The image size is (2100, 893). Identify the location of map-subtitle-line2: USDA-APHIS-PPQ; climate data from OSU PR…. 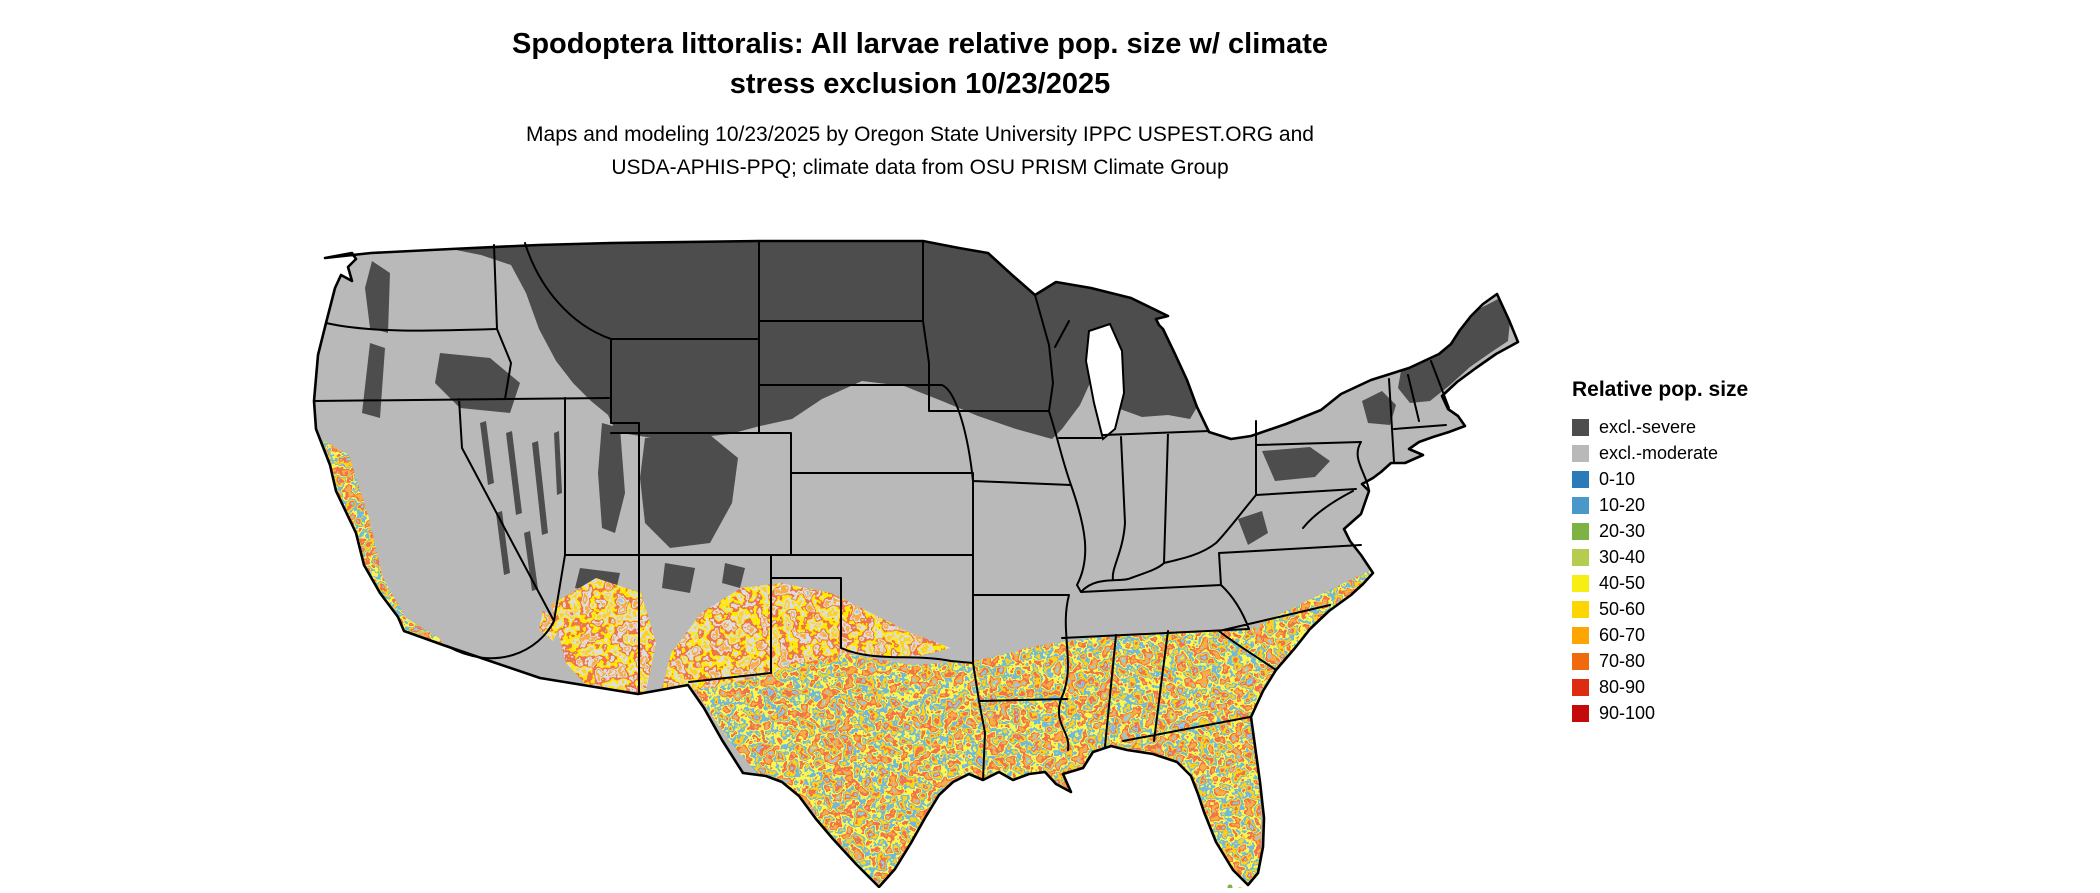
(920, 167).